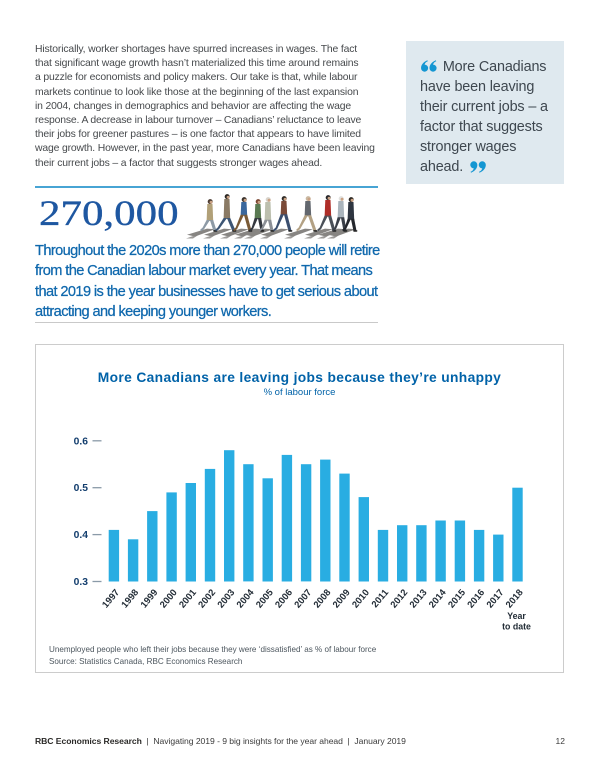  Describe the element at coordinates (360, 598) in the screenshot. I see `svg-text: 2010` at that location.